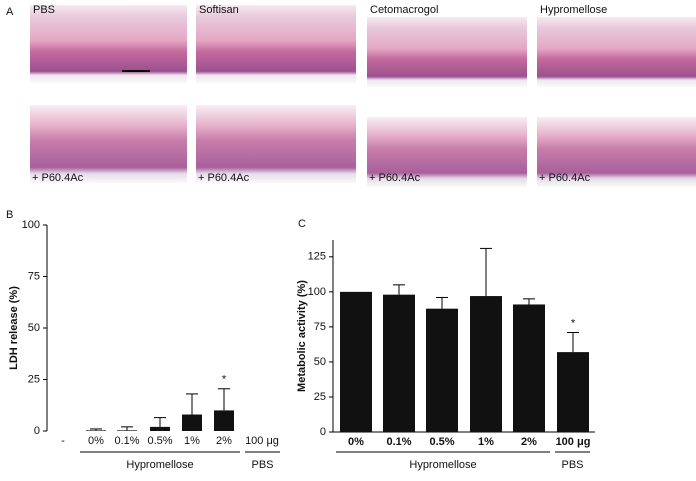  Describe the element at coordinates (63, 441) in the screenshot. I see `x-tick-label: -` at that location.